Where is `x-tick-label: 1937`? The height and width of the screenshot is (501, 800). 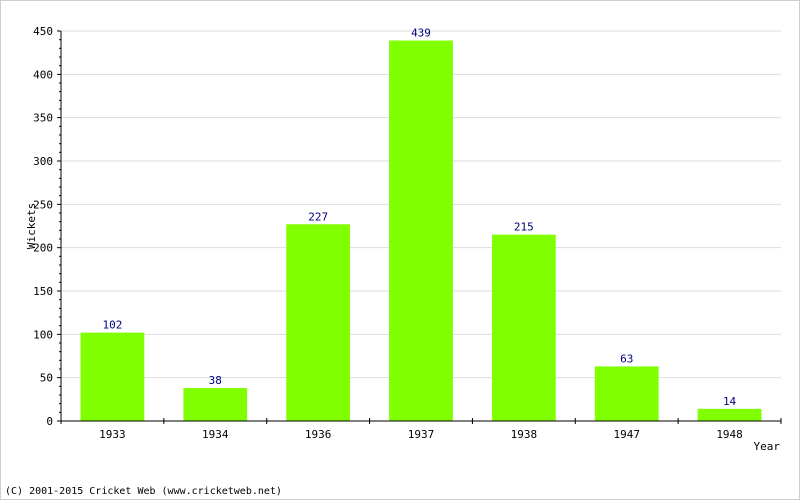
x-tick-label: 1937 is located at coordinates (421, 434).